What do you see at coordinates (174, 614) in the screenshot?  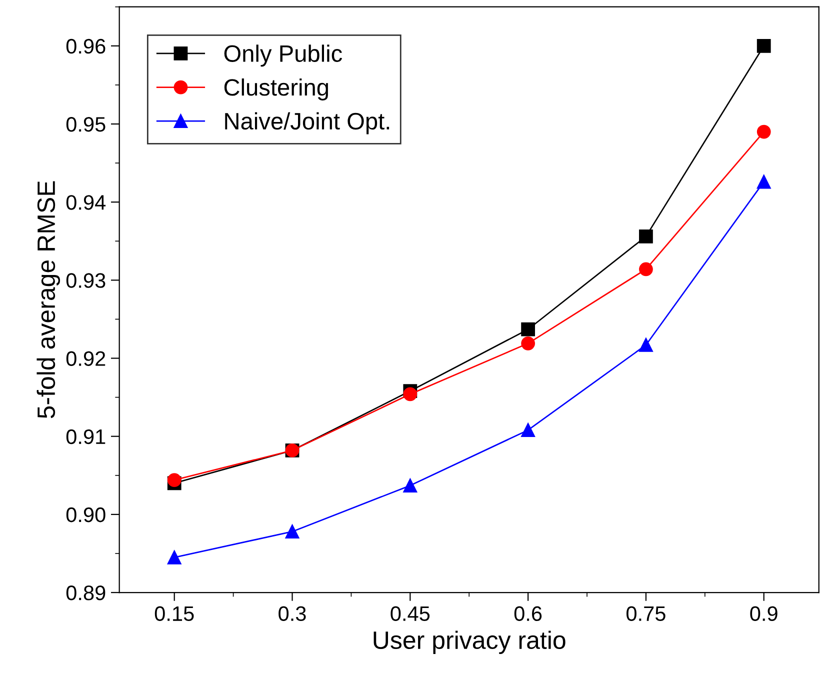 I see `x-tick-label: 0.15` at bounding box center [174, 614].